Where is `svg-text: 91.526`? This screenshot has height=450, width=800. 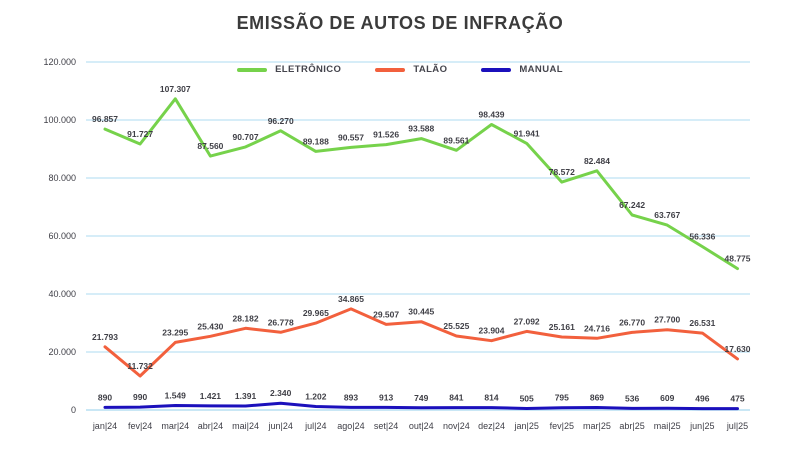 svg-text: 91.526 is located at coordinates (386, 135).